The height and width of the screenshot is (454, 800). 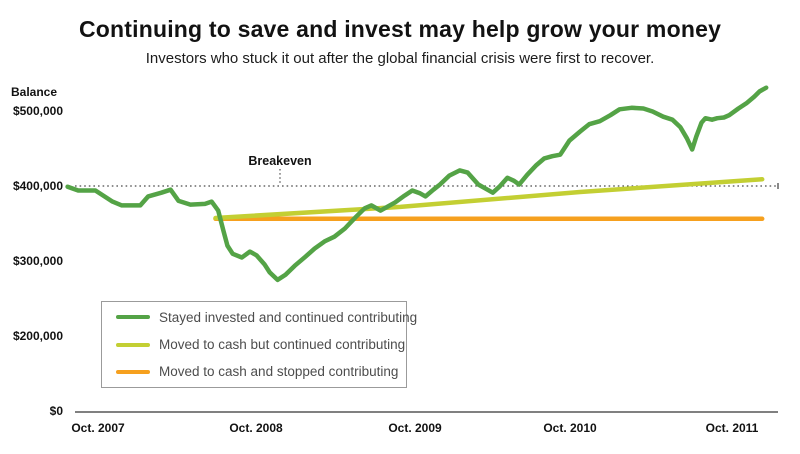 What do you see at coordinates (280, 161) in the screenshot?
I see `breakeven-annotation-label: Breakeven` at bounding box center [280, 161].